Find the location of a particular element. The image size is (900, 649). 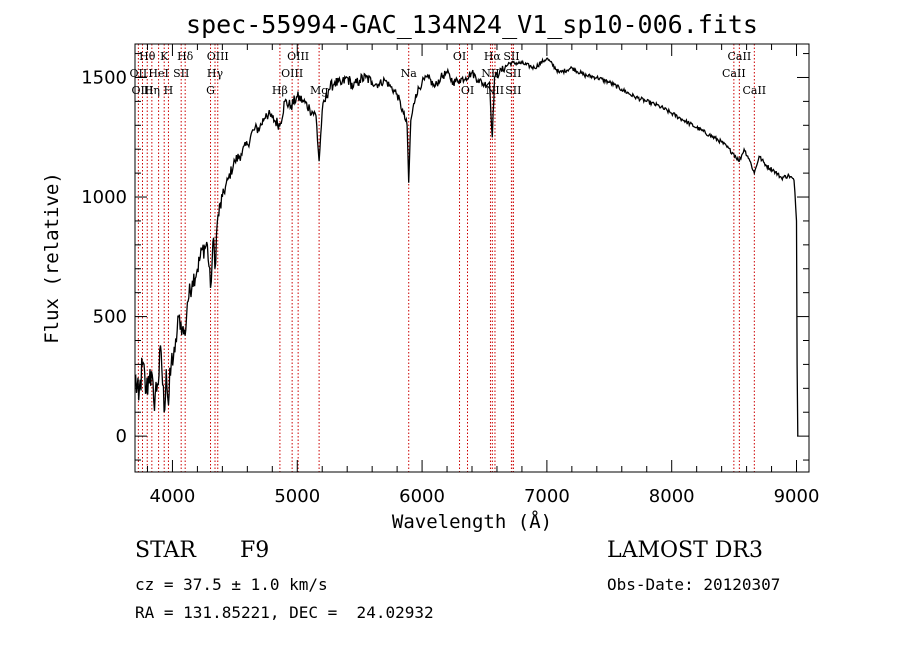

line-label-3: K is located at coordinates (164, 56).